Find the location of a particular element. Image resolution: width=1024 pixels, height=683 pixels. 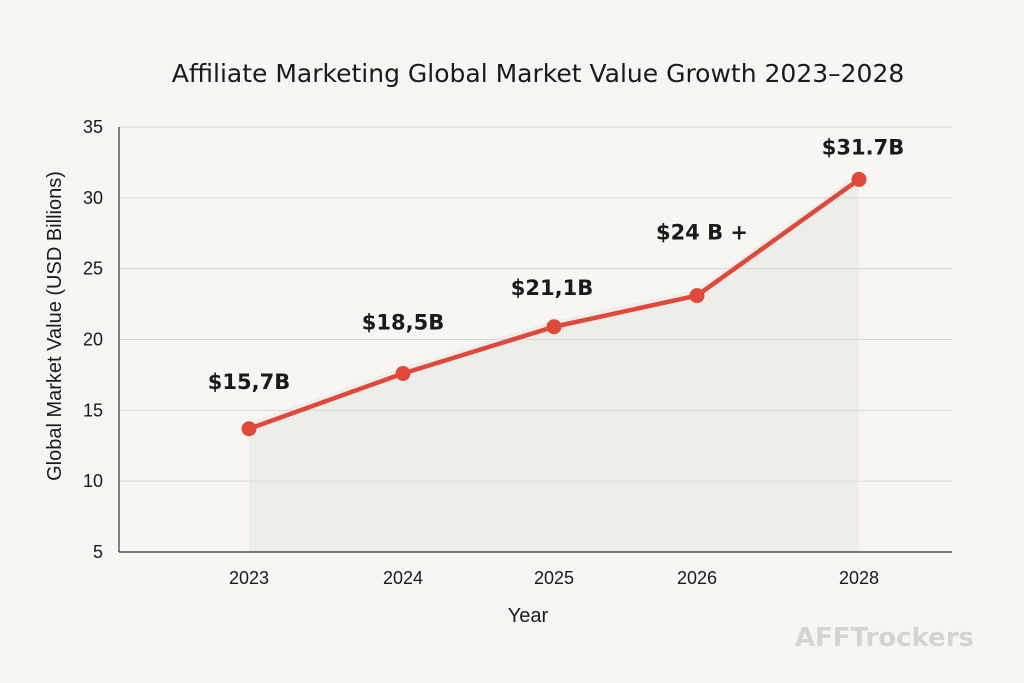

data-label: $24 B + is located at coordinates (702, 233).